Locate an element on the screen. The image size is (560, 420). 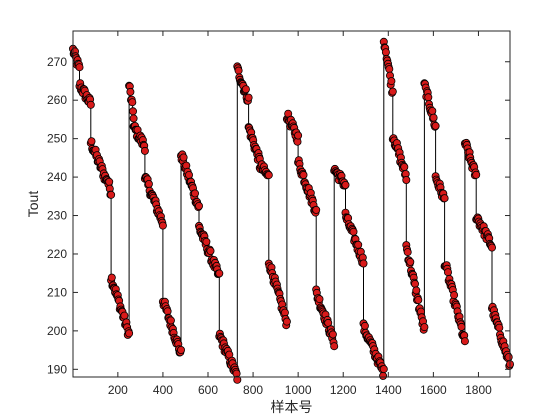
x-axis-label: 样本号 is located at coordinates (292, 408).